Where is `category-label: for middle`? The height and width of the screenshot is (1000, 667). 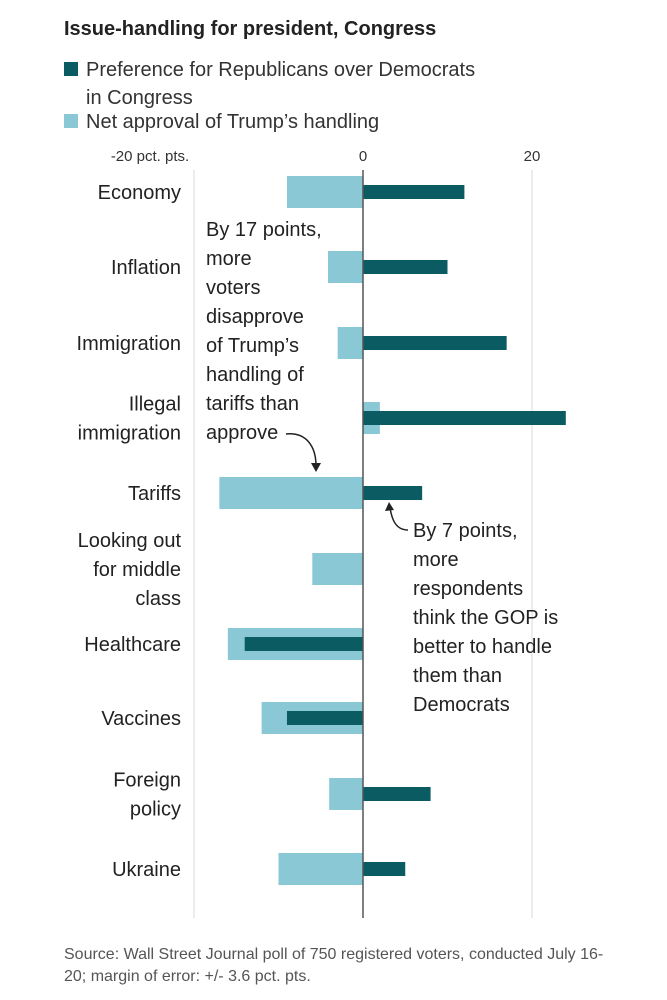 category-label: for middle is located at coordinates (137, 570).